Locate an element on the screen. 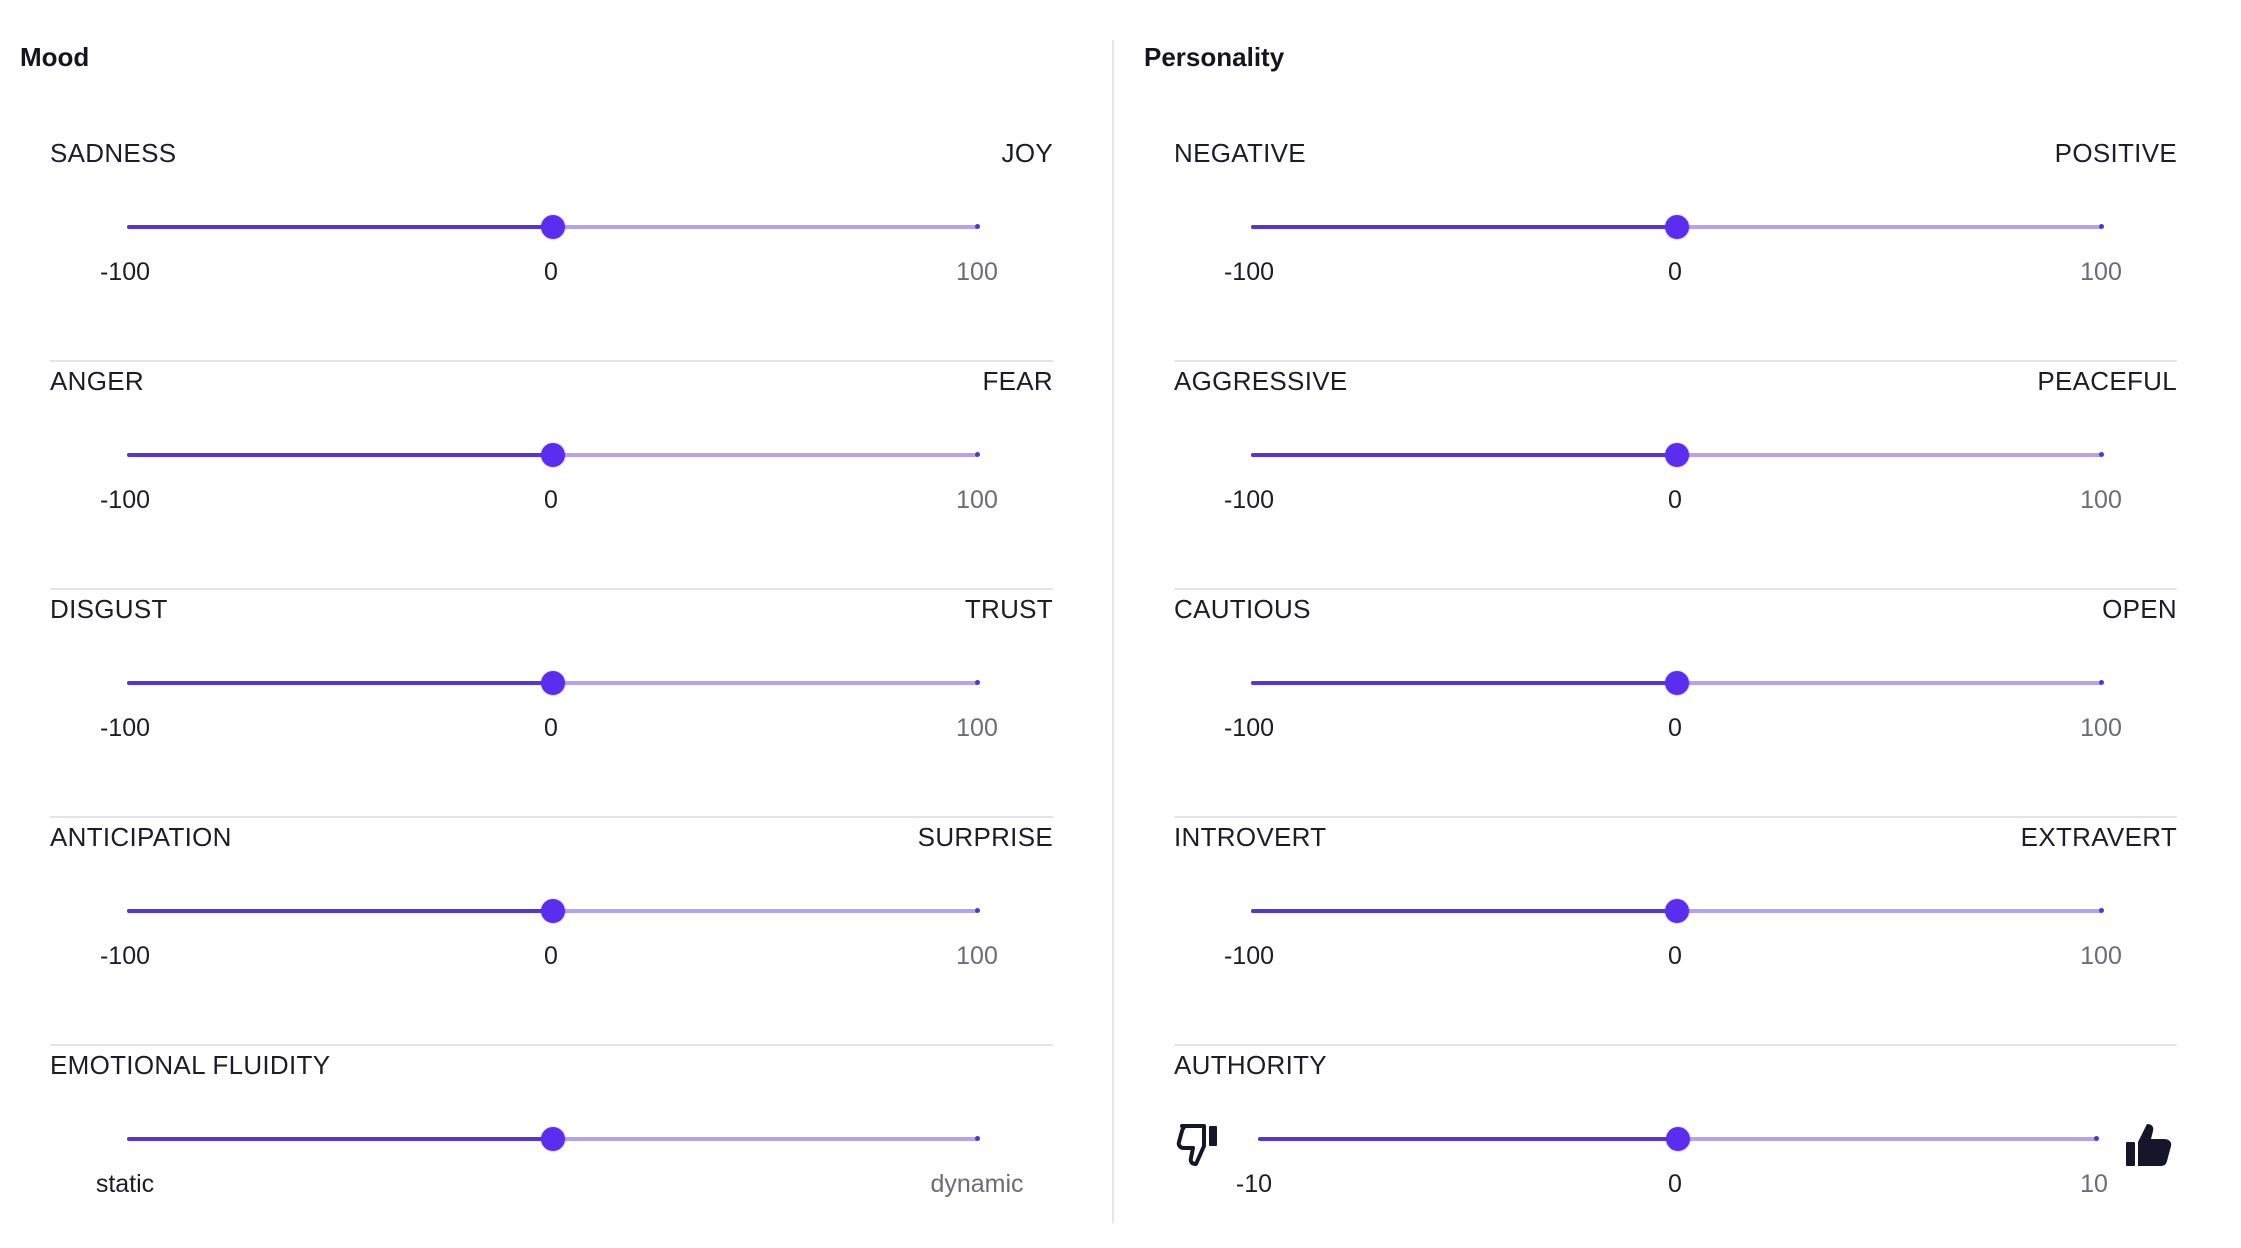 The height and width of the screenshot is (1248, 2241). slider-row-aggressive-peaceful: AGGRESSIVE PEACEFUL -100 0 100 is located at coordinates (1675, 463).